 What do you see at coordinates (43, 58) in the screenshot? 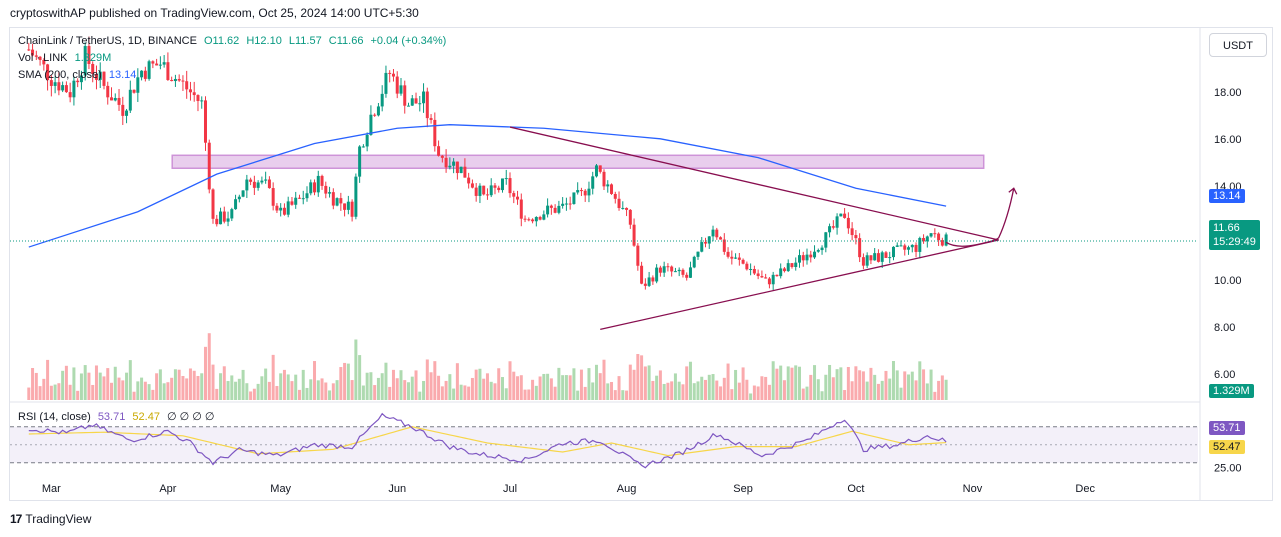
I see `volume-label: Vol · LINK` at bounding box center [43, 58].